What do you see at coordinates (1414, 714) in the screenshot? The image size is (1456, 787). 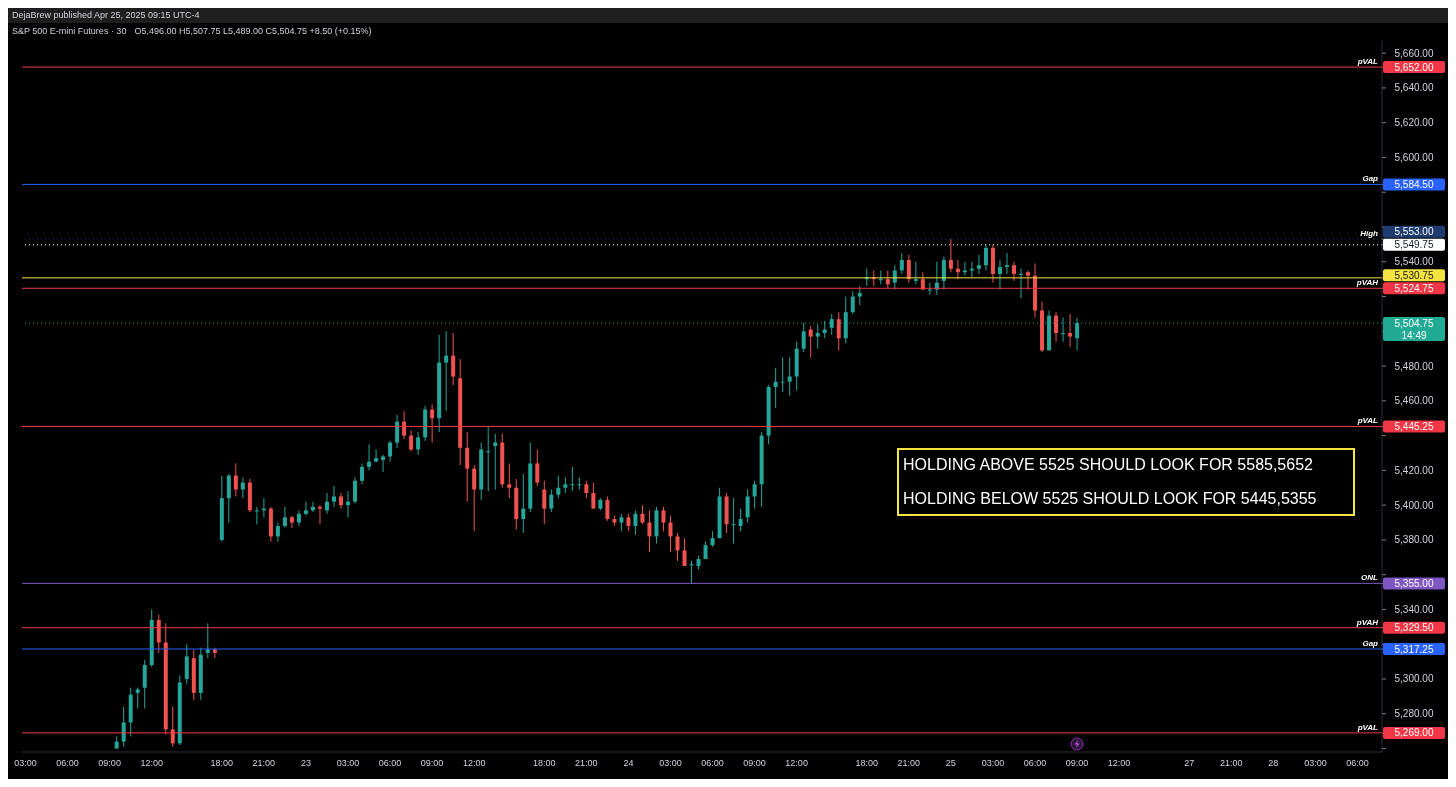 I see `y-tick-label: 5,280.00` at bounding box center [1414, 714].